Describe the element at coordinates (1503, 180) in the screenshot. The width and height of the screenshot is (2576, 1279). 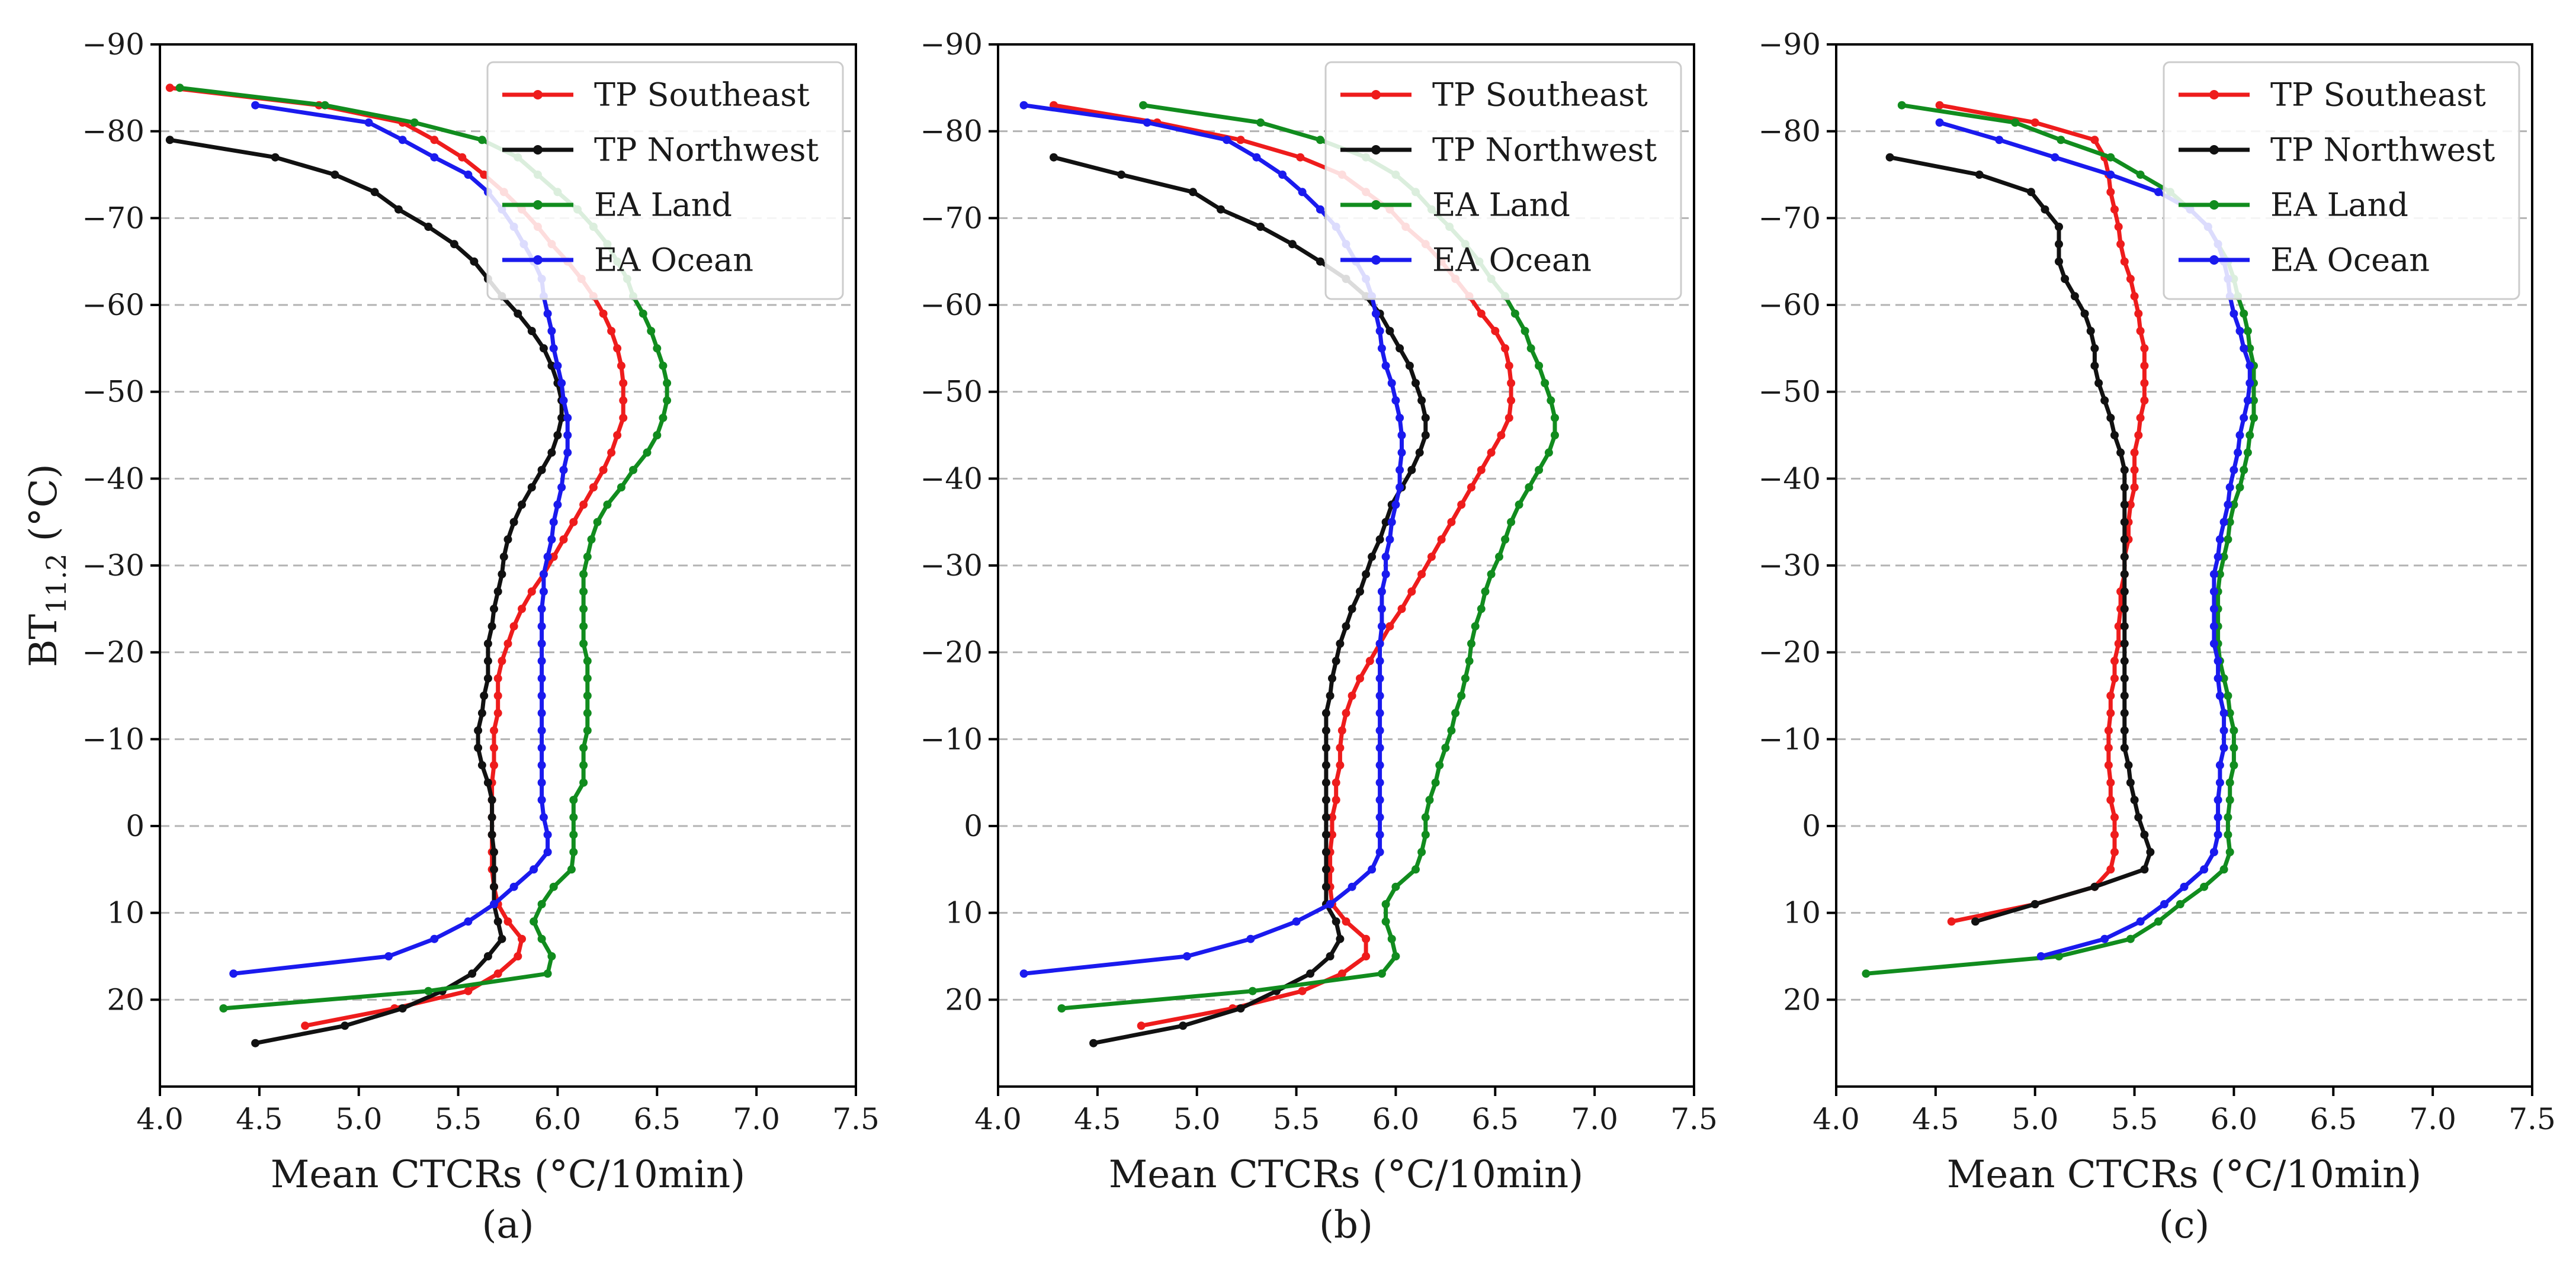
I see `legend-box` at that location.